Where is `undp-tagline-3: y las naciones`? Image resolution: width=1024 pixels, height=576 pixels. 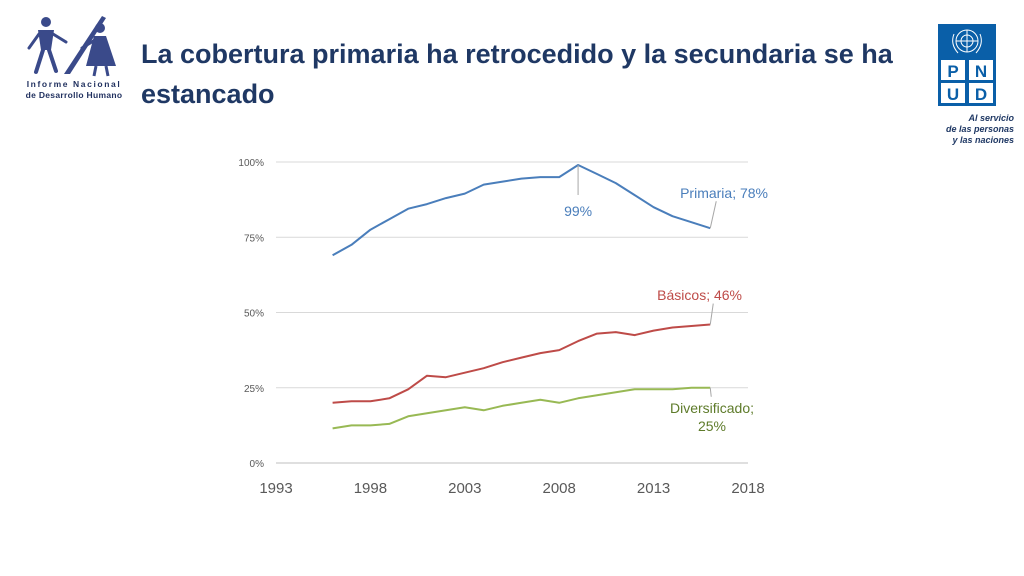 undp-tagline-3: y las naciones is located at coordinates (983, 140).